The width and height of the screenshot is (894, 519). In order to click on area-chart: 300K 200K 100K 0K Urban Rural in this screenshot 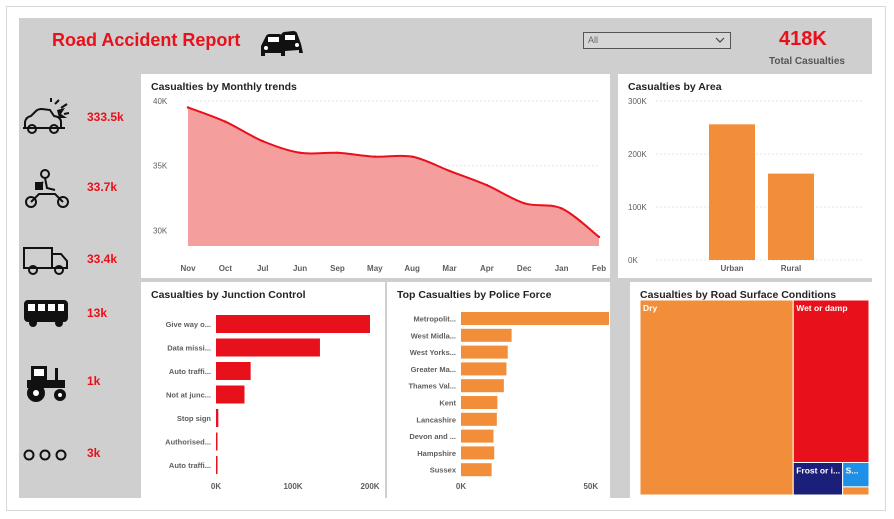, I will do `click(745, 185)`.